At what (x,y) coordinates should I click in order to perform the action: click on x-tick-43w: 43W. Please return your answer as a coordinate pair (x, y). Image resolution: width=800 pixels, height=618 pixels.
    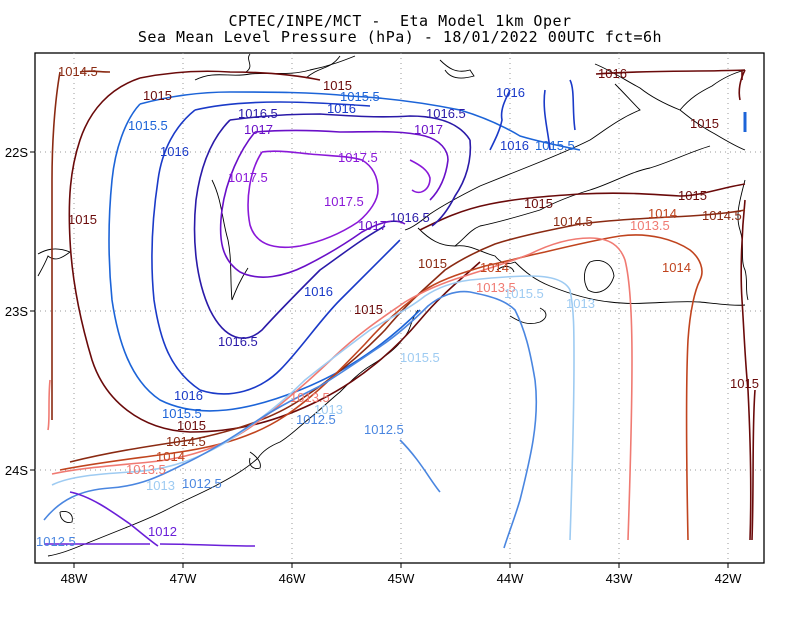
    Looking at the image, I should click on (619, 578).